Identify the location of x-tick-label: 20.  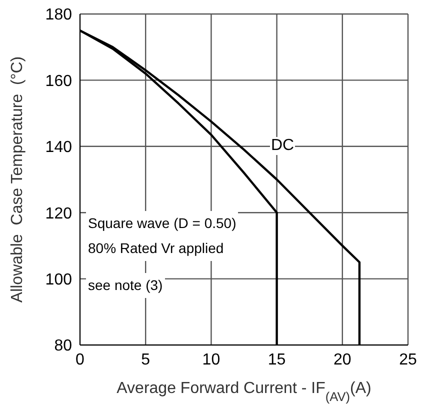
(343, 359).